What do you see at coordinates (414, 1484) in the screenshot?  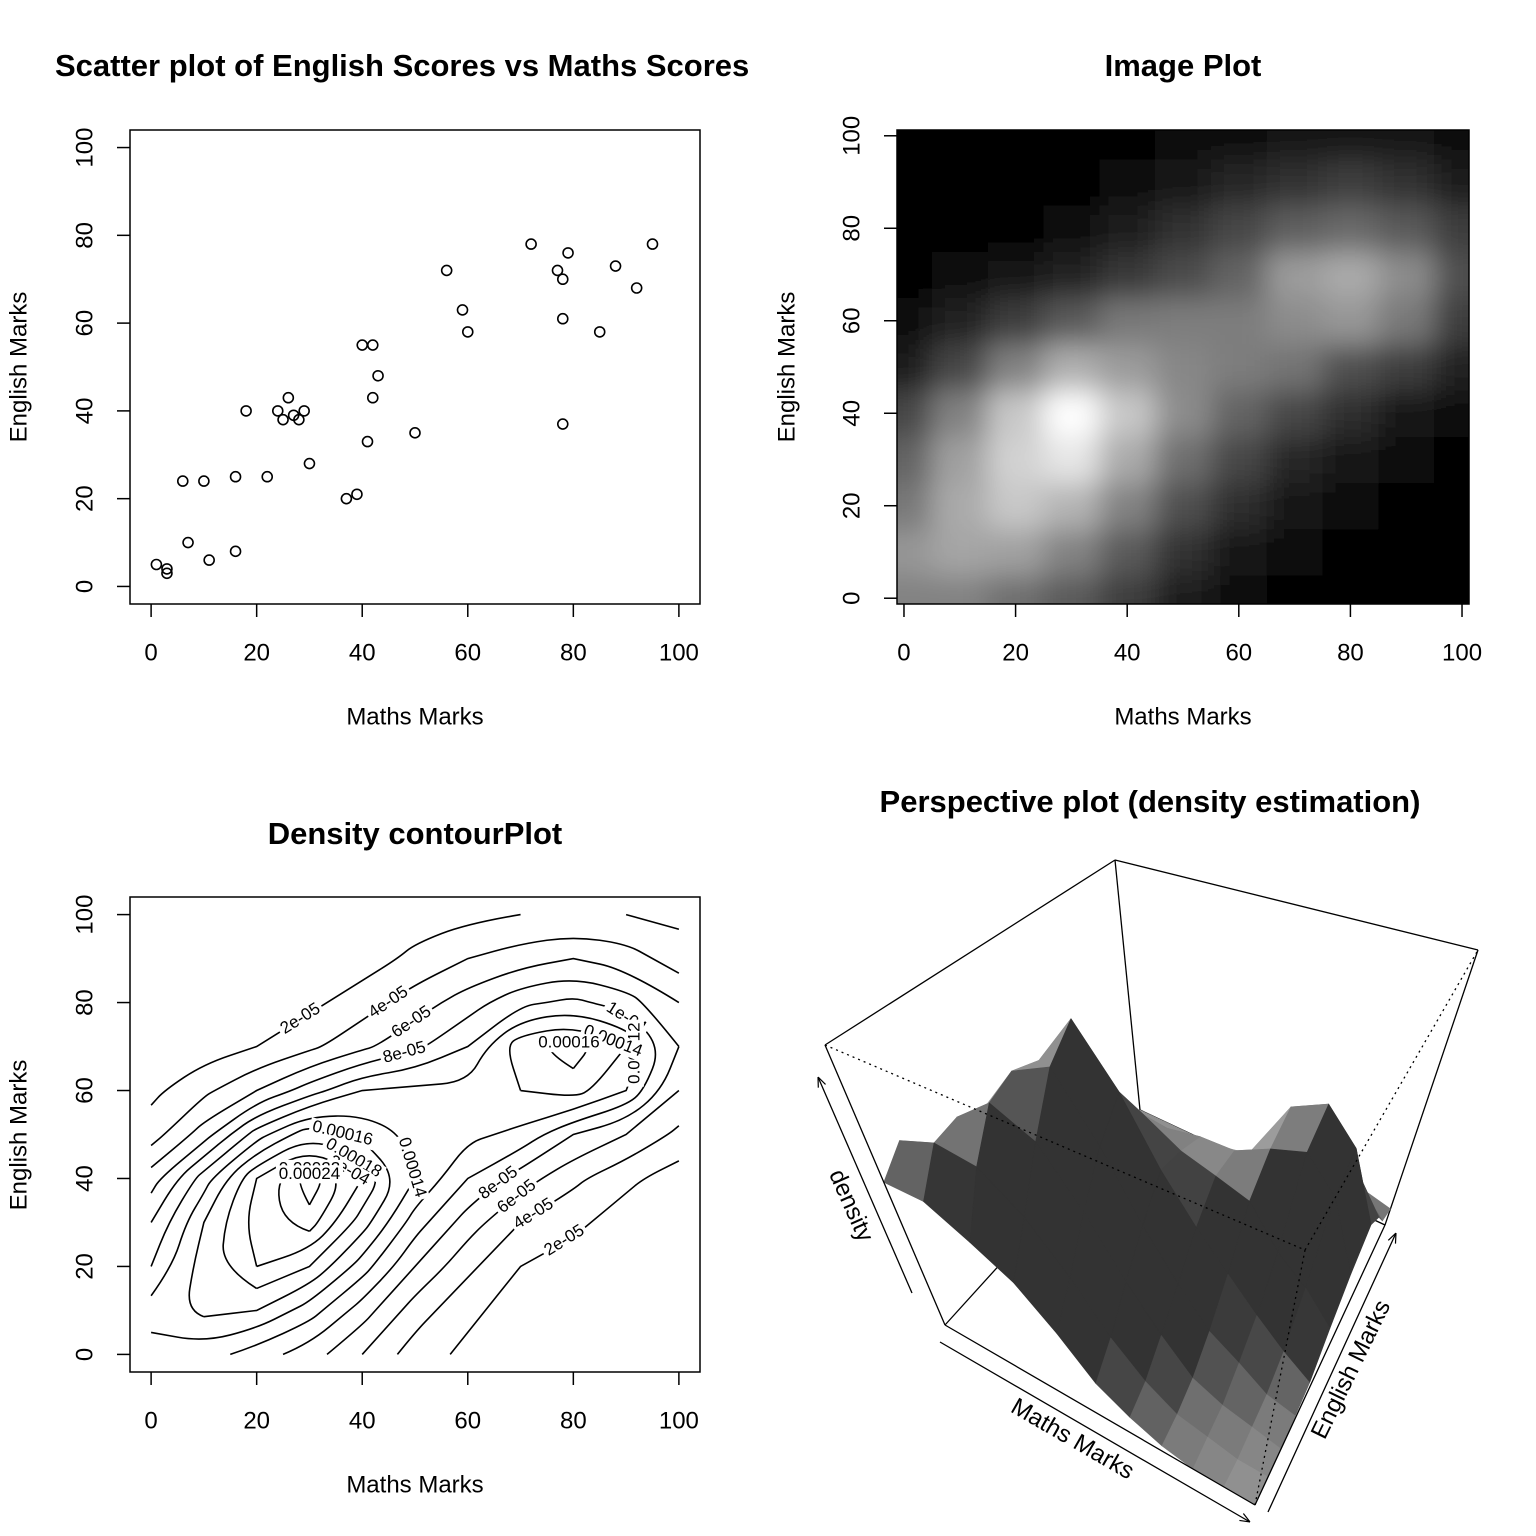 I see `x-axis-label: Maths Marks` at bounding box center [414, 1484].